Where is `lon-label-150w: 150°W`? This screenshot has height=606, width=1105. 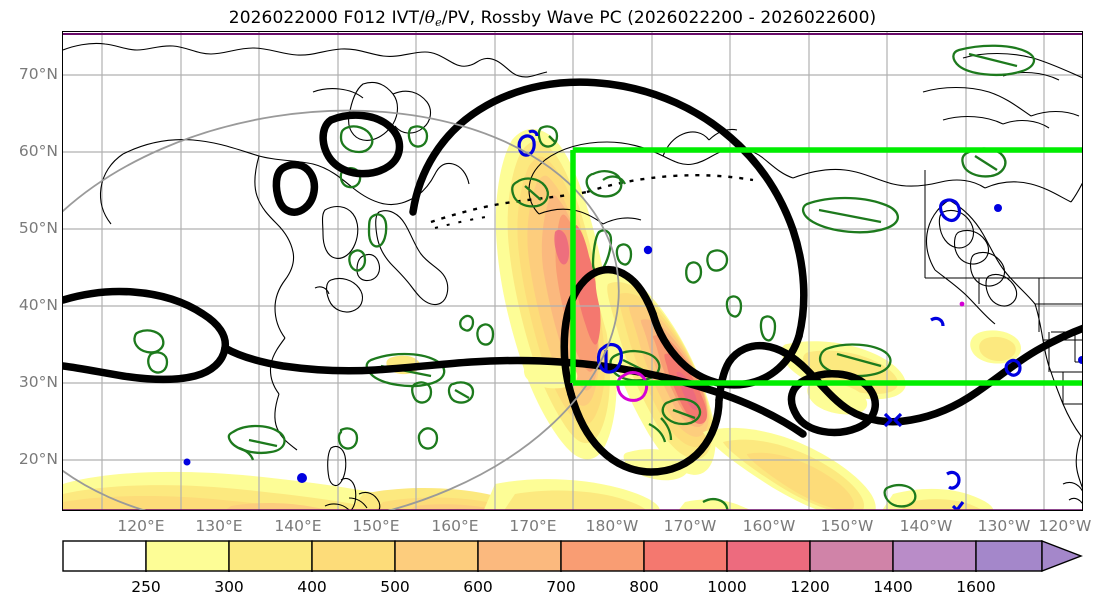
lon-label-150w: 150°W is located at coordinates (847, 526).